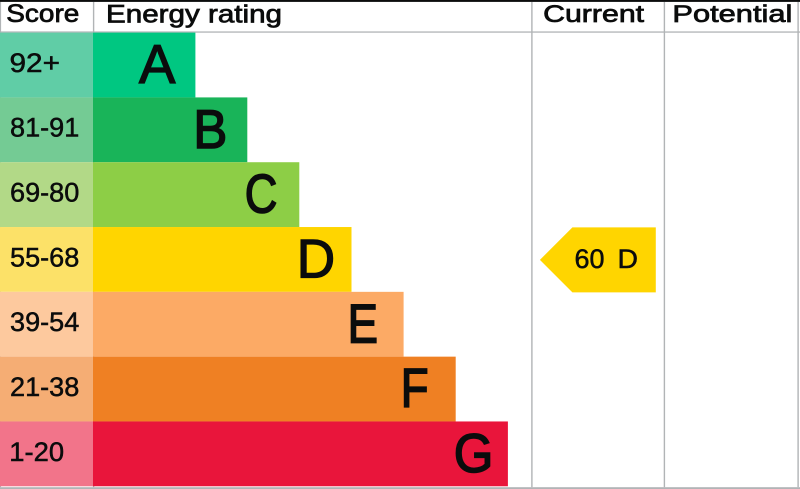 The width and height of the screenshot is (800, 489). Describe the element at coordinates (590, 259) in the screenshot. I see `svg-text: 60` at that location.